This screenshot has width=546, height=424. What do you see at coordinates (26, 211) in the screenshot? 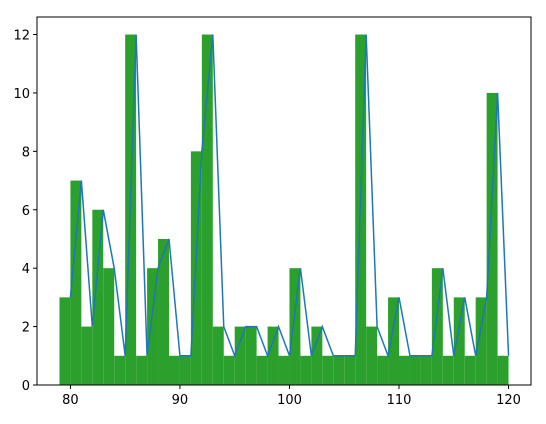
I see `y-tick-label: 6` at bounding box center [26, 211].